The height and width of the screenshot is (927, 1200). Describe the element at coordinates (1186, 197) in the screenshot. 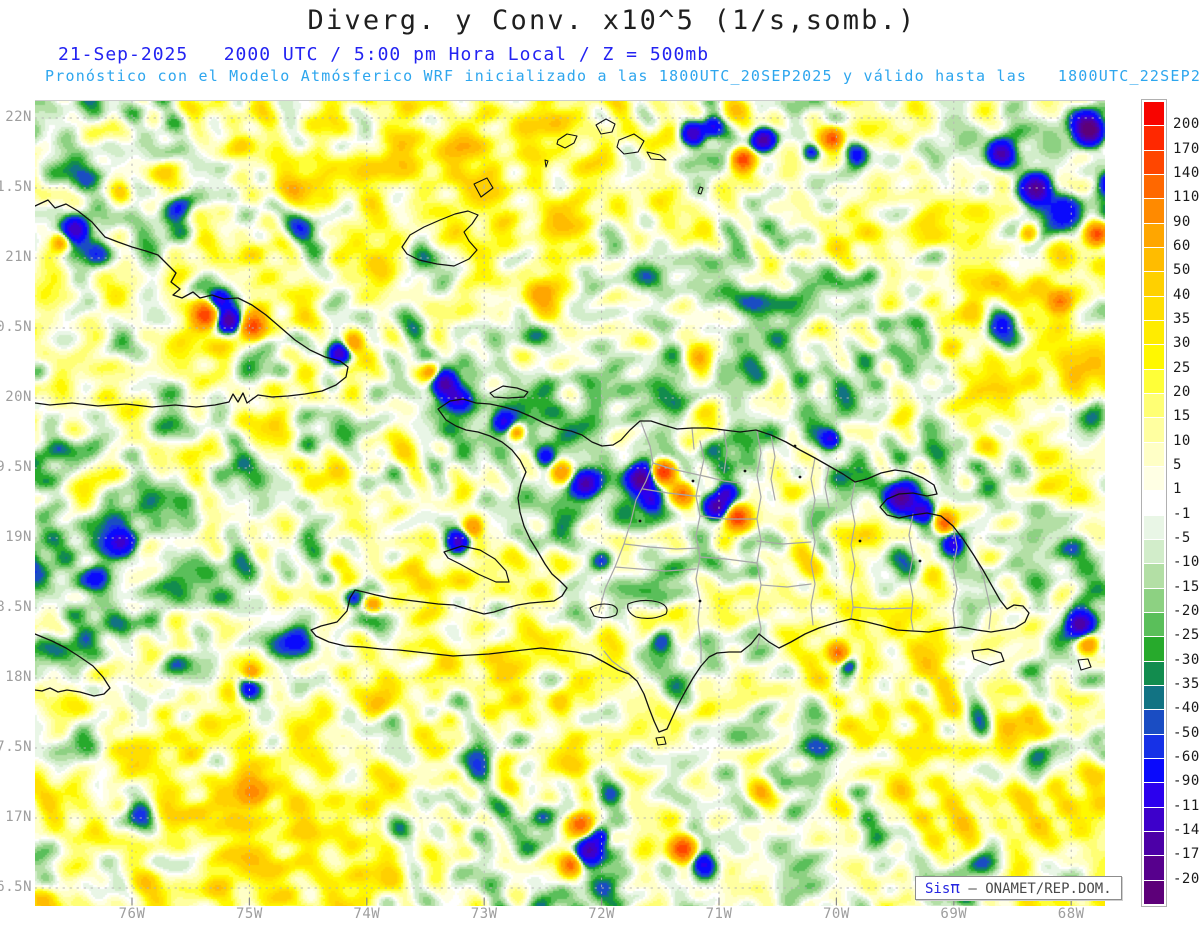

I see `colorbar-label: 110` at that location.